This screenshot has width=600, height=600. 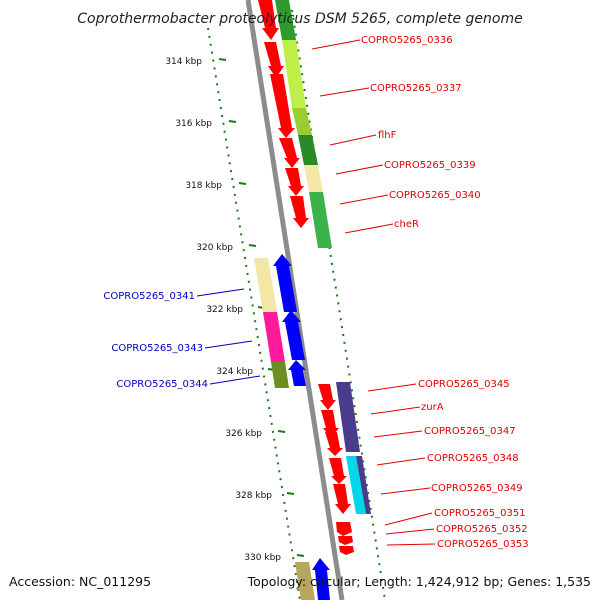 I want to click on lower-feature-track, so click(x=353, y=448).